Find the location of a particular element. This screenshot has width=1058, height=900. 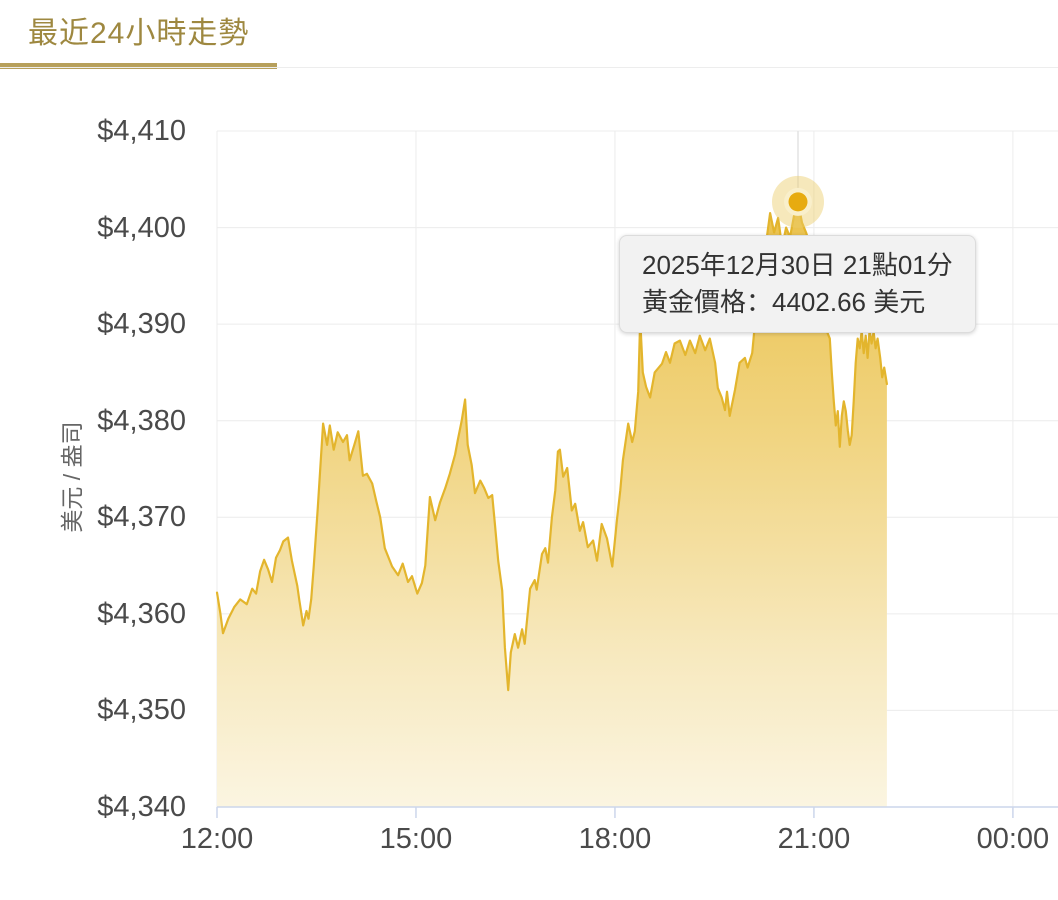

y-axis-label: $4,390 is located at coordinates (141, 324).